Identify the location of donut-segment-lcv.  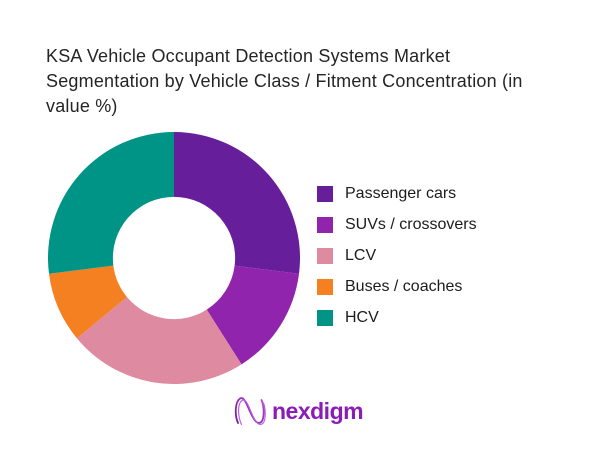
(159, 340).